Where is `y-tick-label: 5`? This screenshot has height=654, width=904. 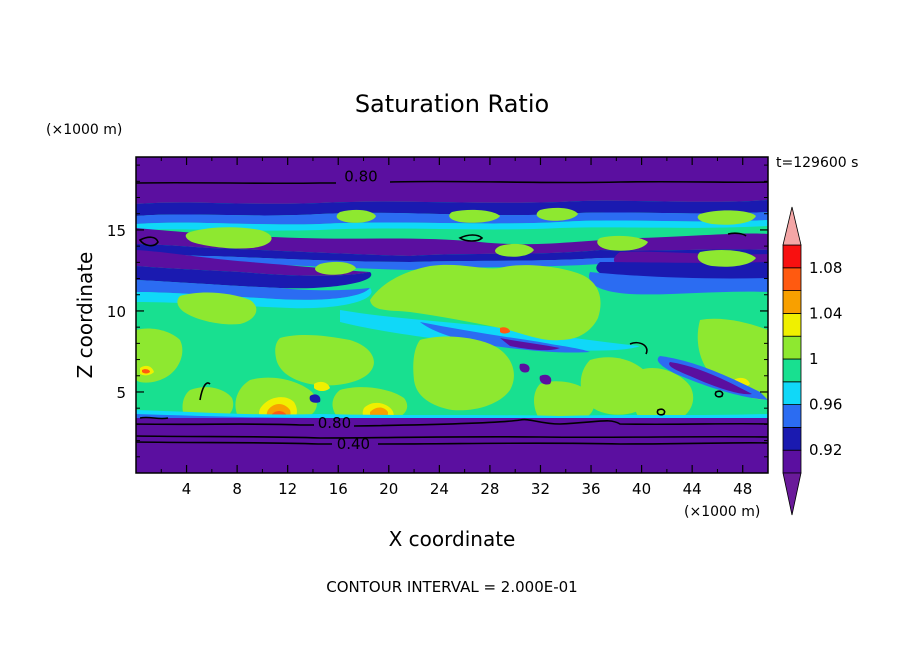
y-tick-label: 5 is located at coordinates (121, 393).